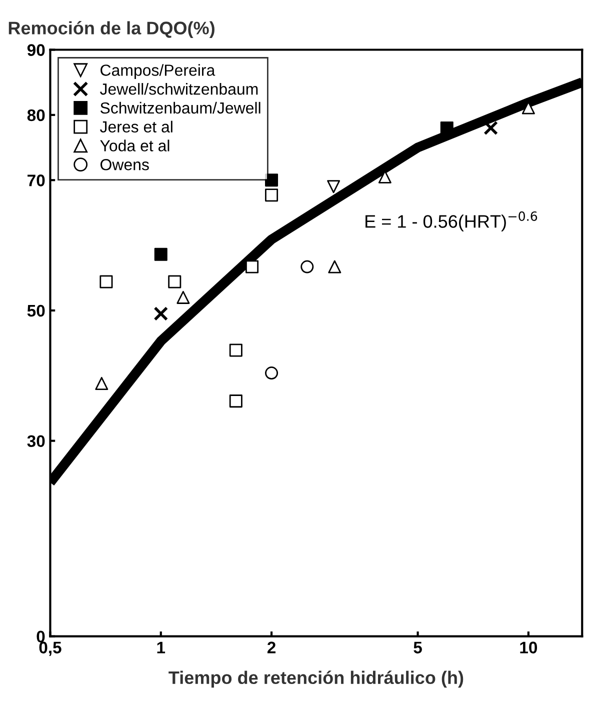 The width and height of the screenshot is (591, 711). I want to click on y-tick-label: 0, so click(40, 636).